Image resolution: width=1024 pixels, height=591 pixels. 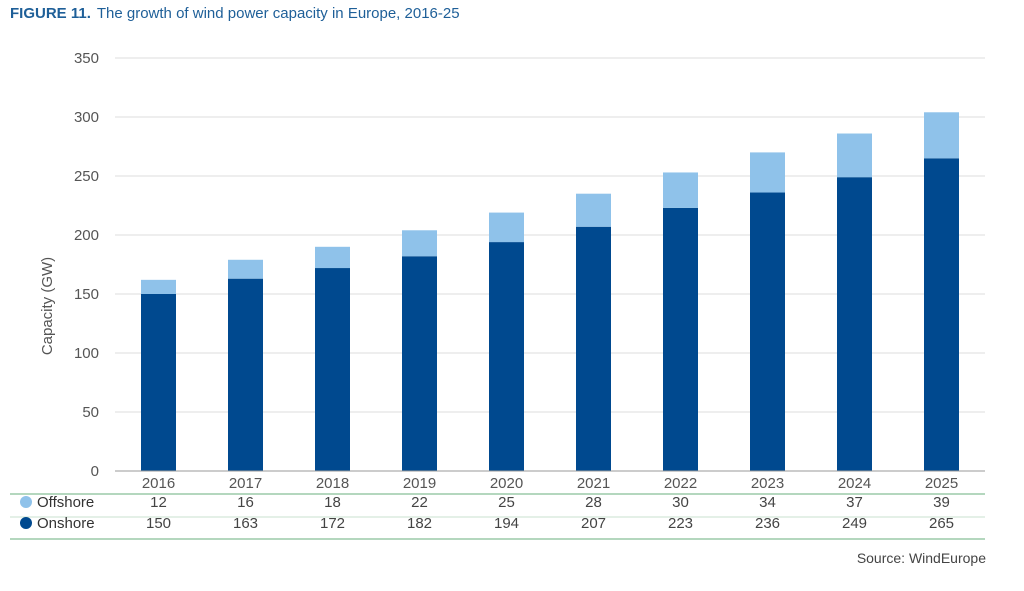 What do you see at coordinates (47, 306) in the screenshot?
I see `y-axis-label: Capacity (GW)` at bounding box center [47, 306].